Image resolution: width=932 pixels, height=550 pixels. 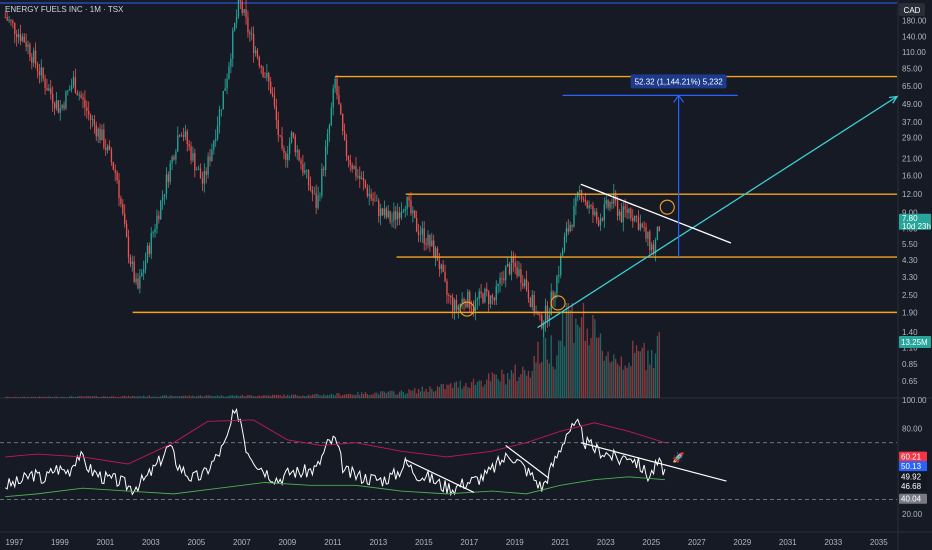 What do you see at coordinates (915, 342) in the screenshot?
I see `volume-badge` at bounding box center [915, 342].